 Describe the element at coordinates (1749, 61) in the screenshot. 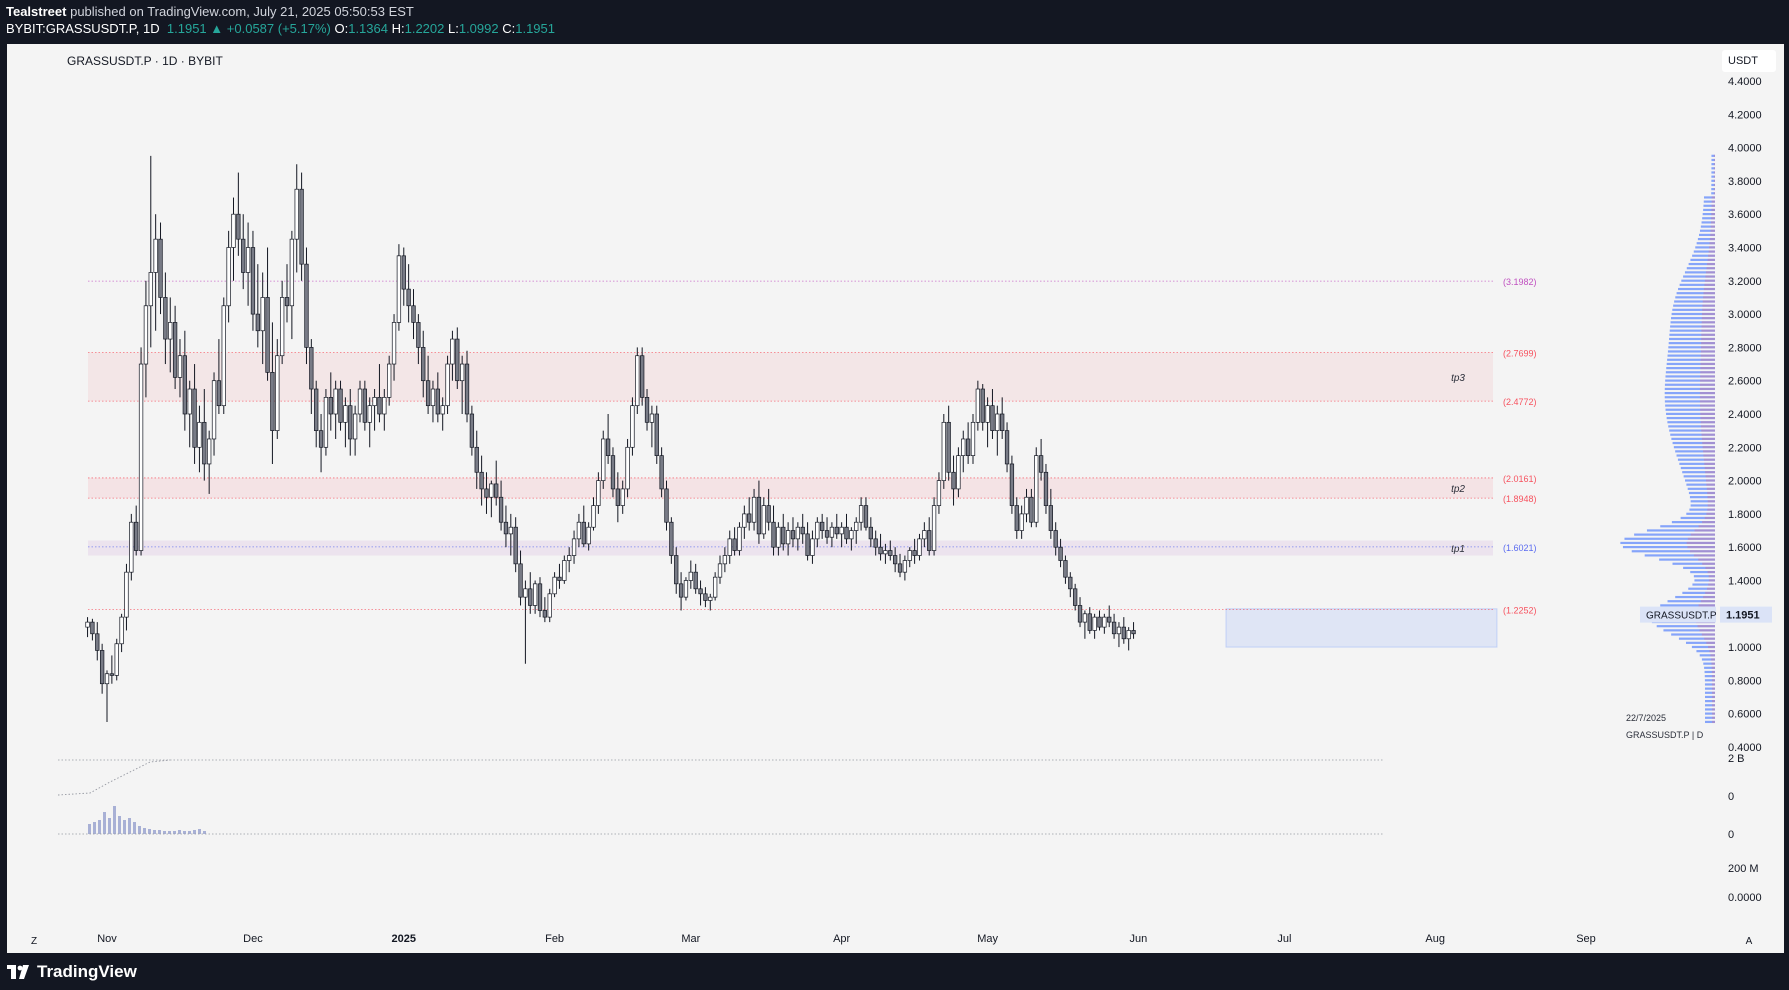

I see `currency-selector: USDT` at that location.